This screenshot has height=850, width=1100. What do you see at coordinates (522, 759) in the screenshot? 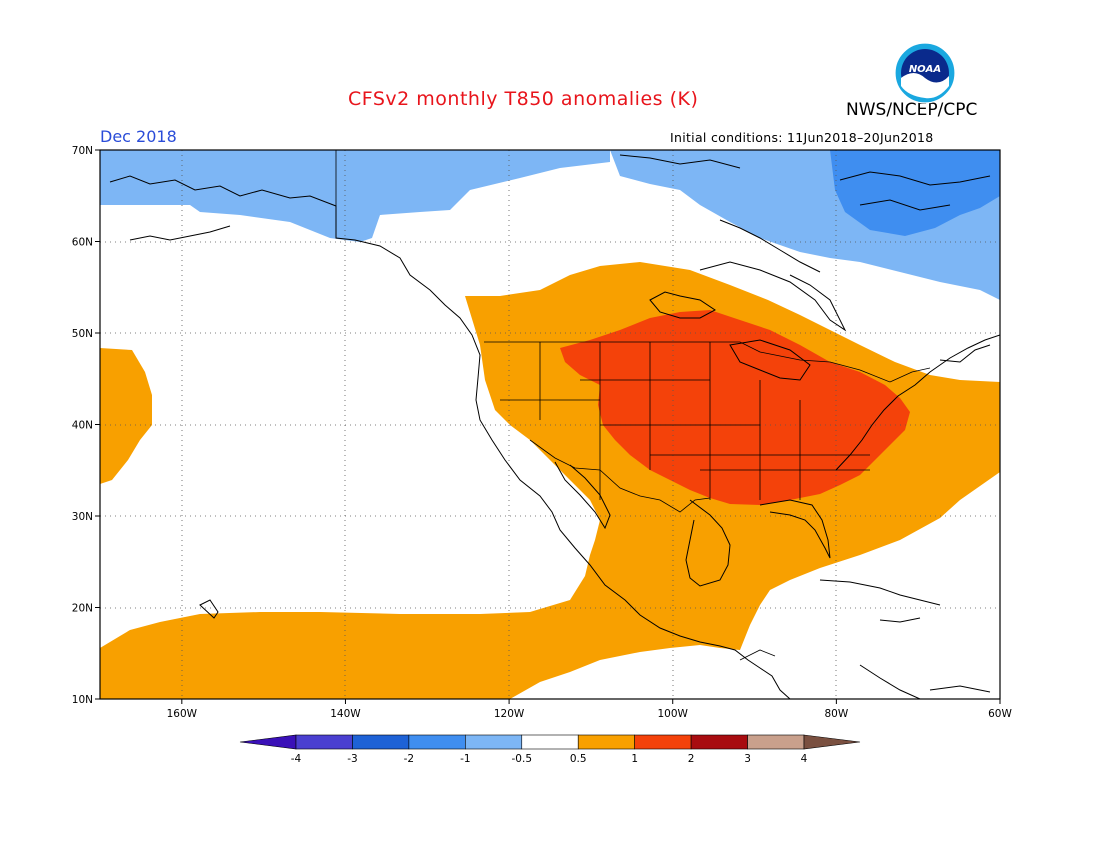
I see `colorbar-label: -0.5` at bounding box center [522, 759].